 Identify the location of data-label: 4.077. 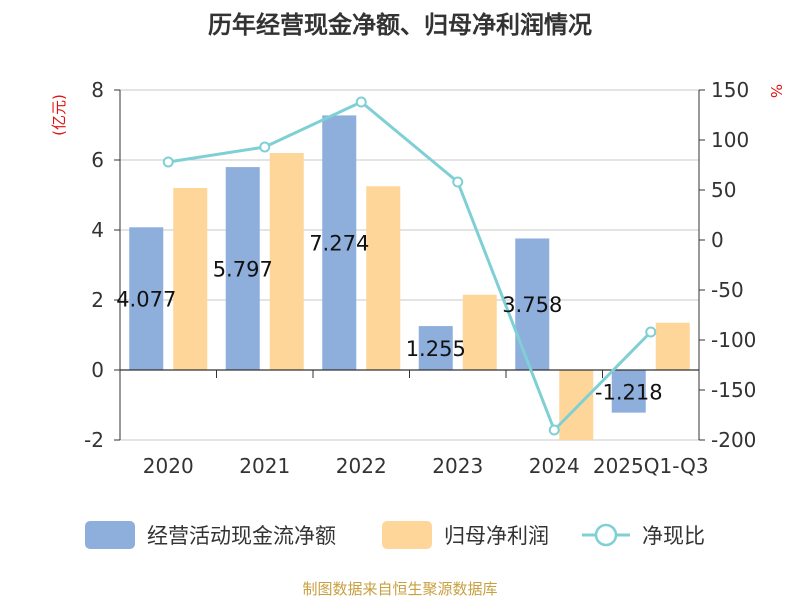
(146, 300).